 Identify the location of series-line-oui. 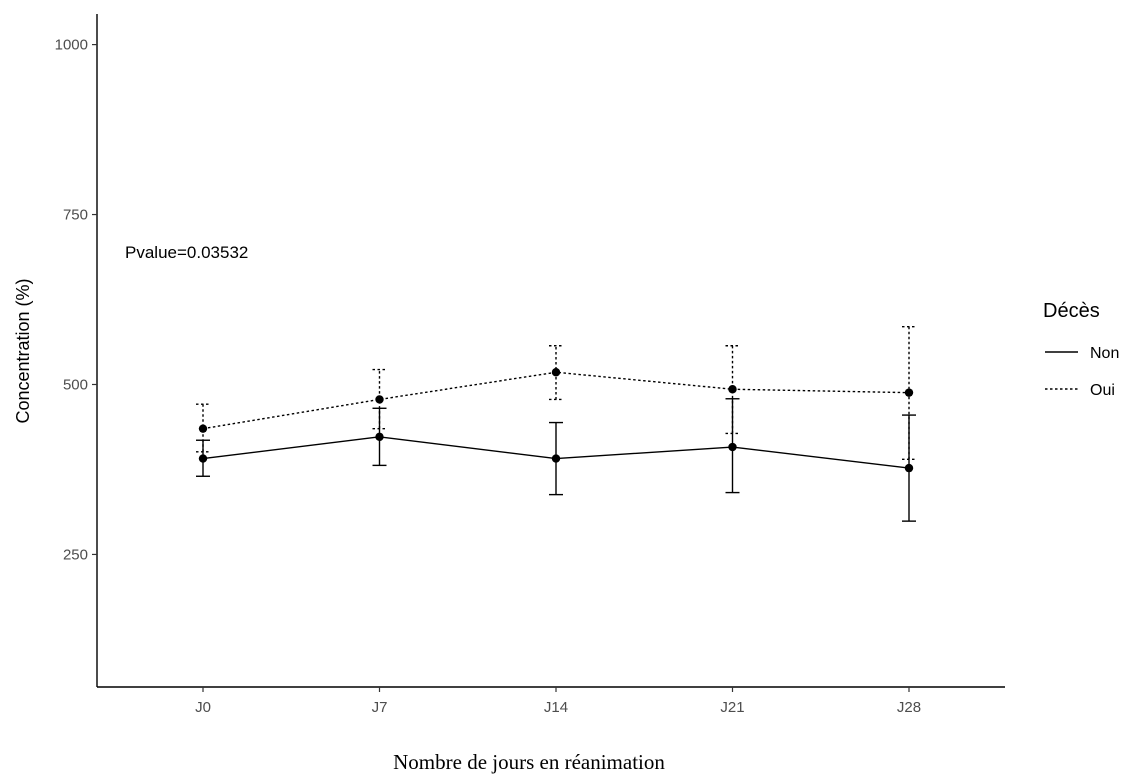
(556, 400).